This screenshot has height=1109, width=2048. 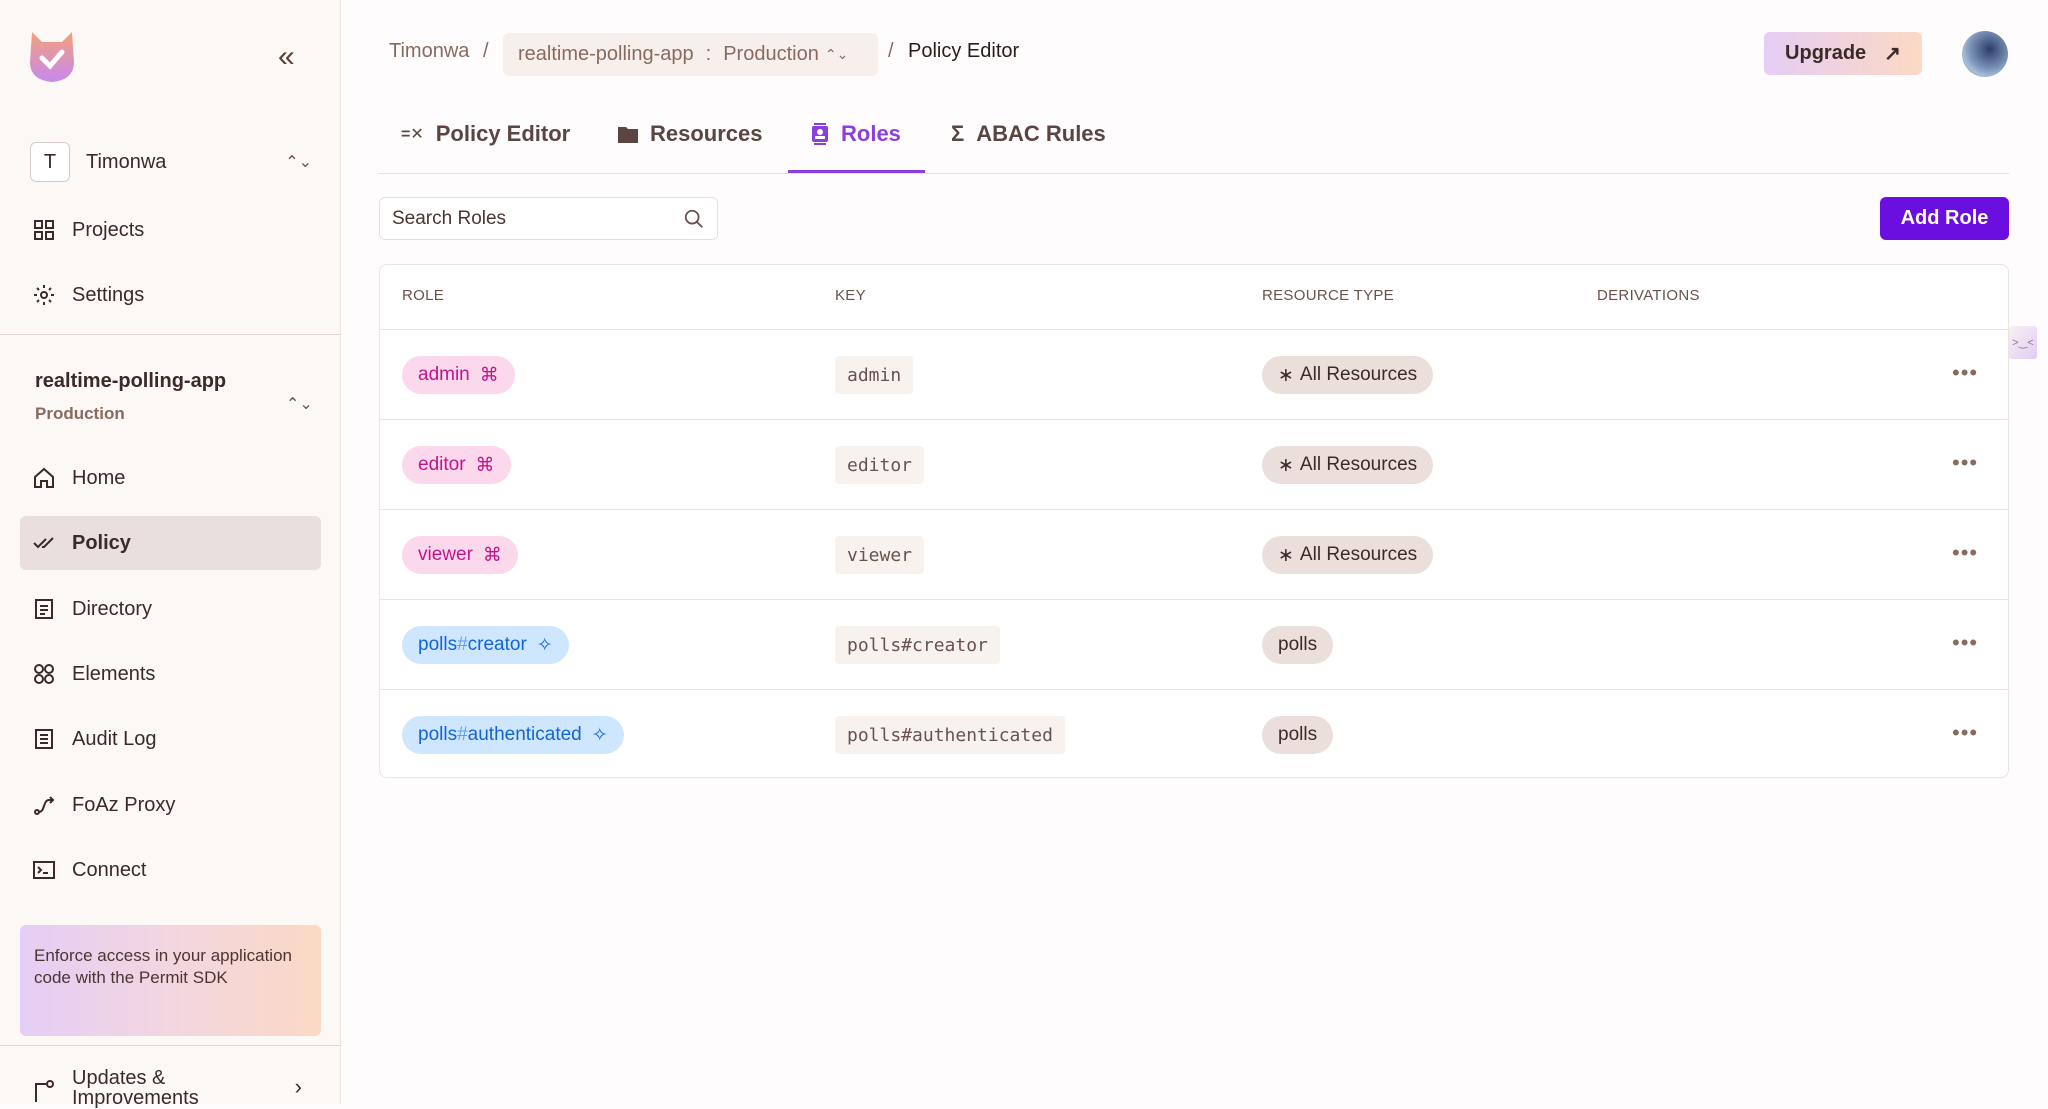 What do you see at coordinates (442, 464) in the screenshot?
I see `role-name: editor` at bounding box center [442, 464].